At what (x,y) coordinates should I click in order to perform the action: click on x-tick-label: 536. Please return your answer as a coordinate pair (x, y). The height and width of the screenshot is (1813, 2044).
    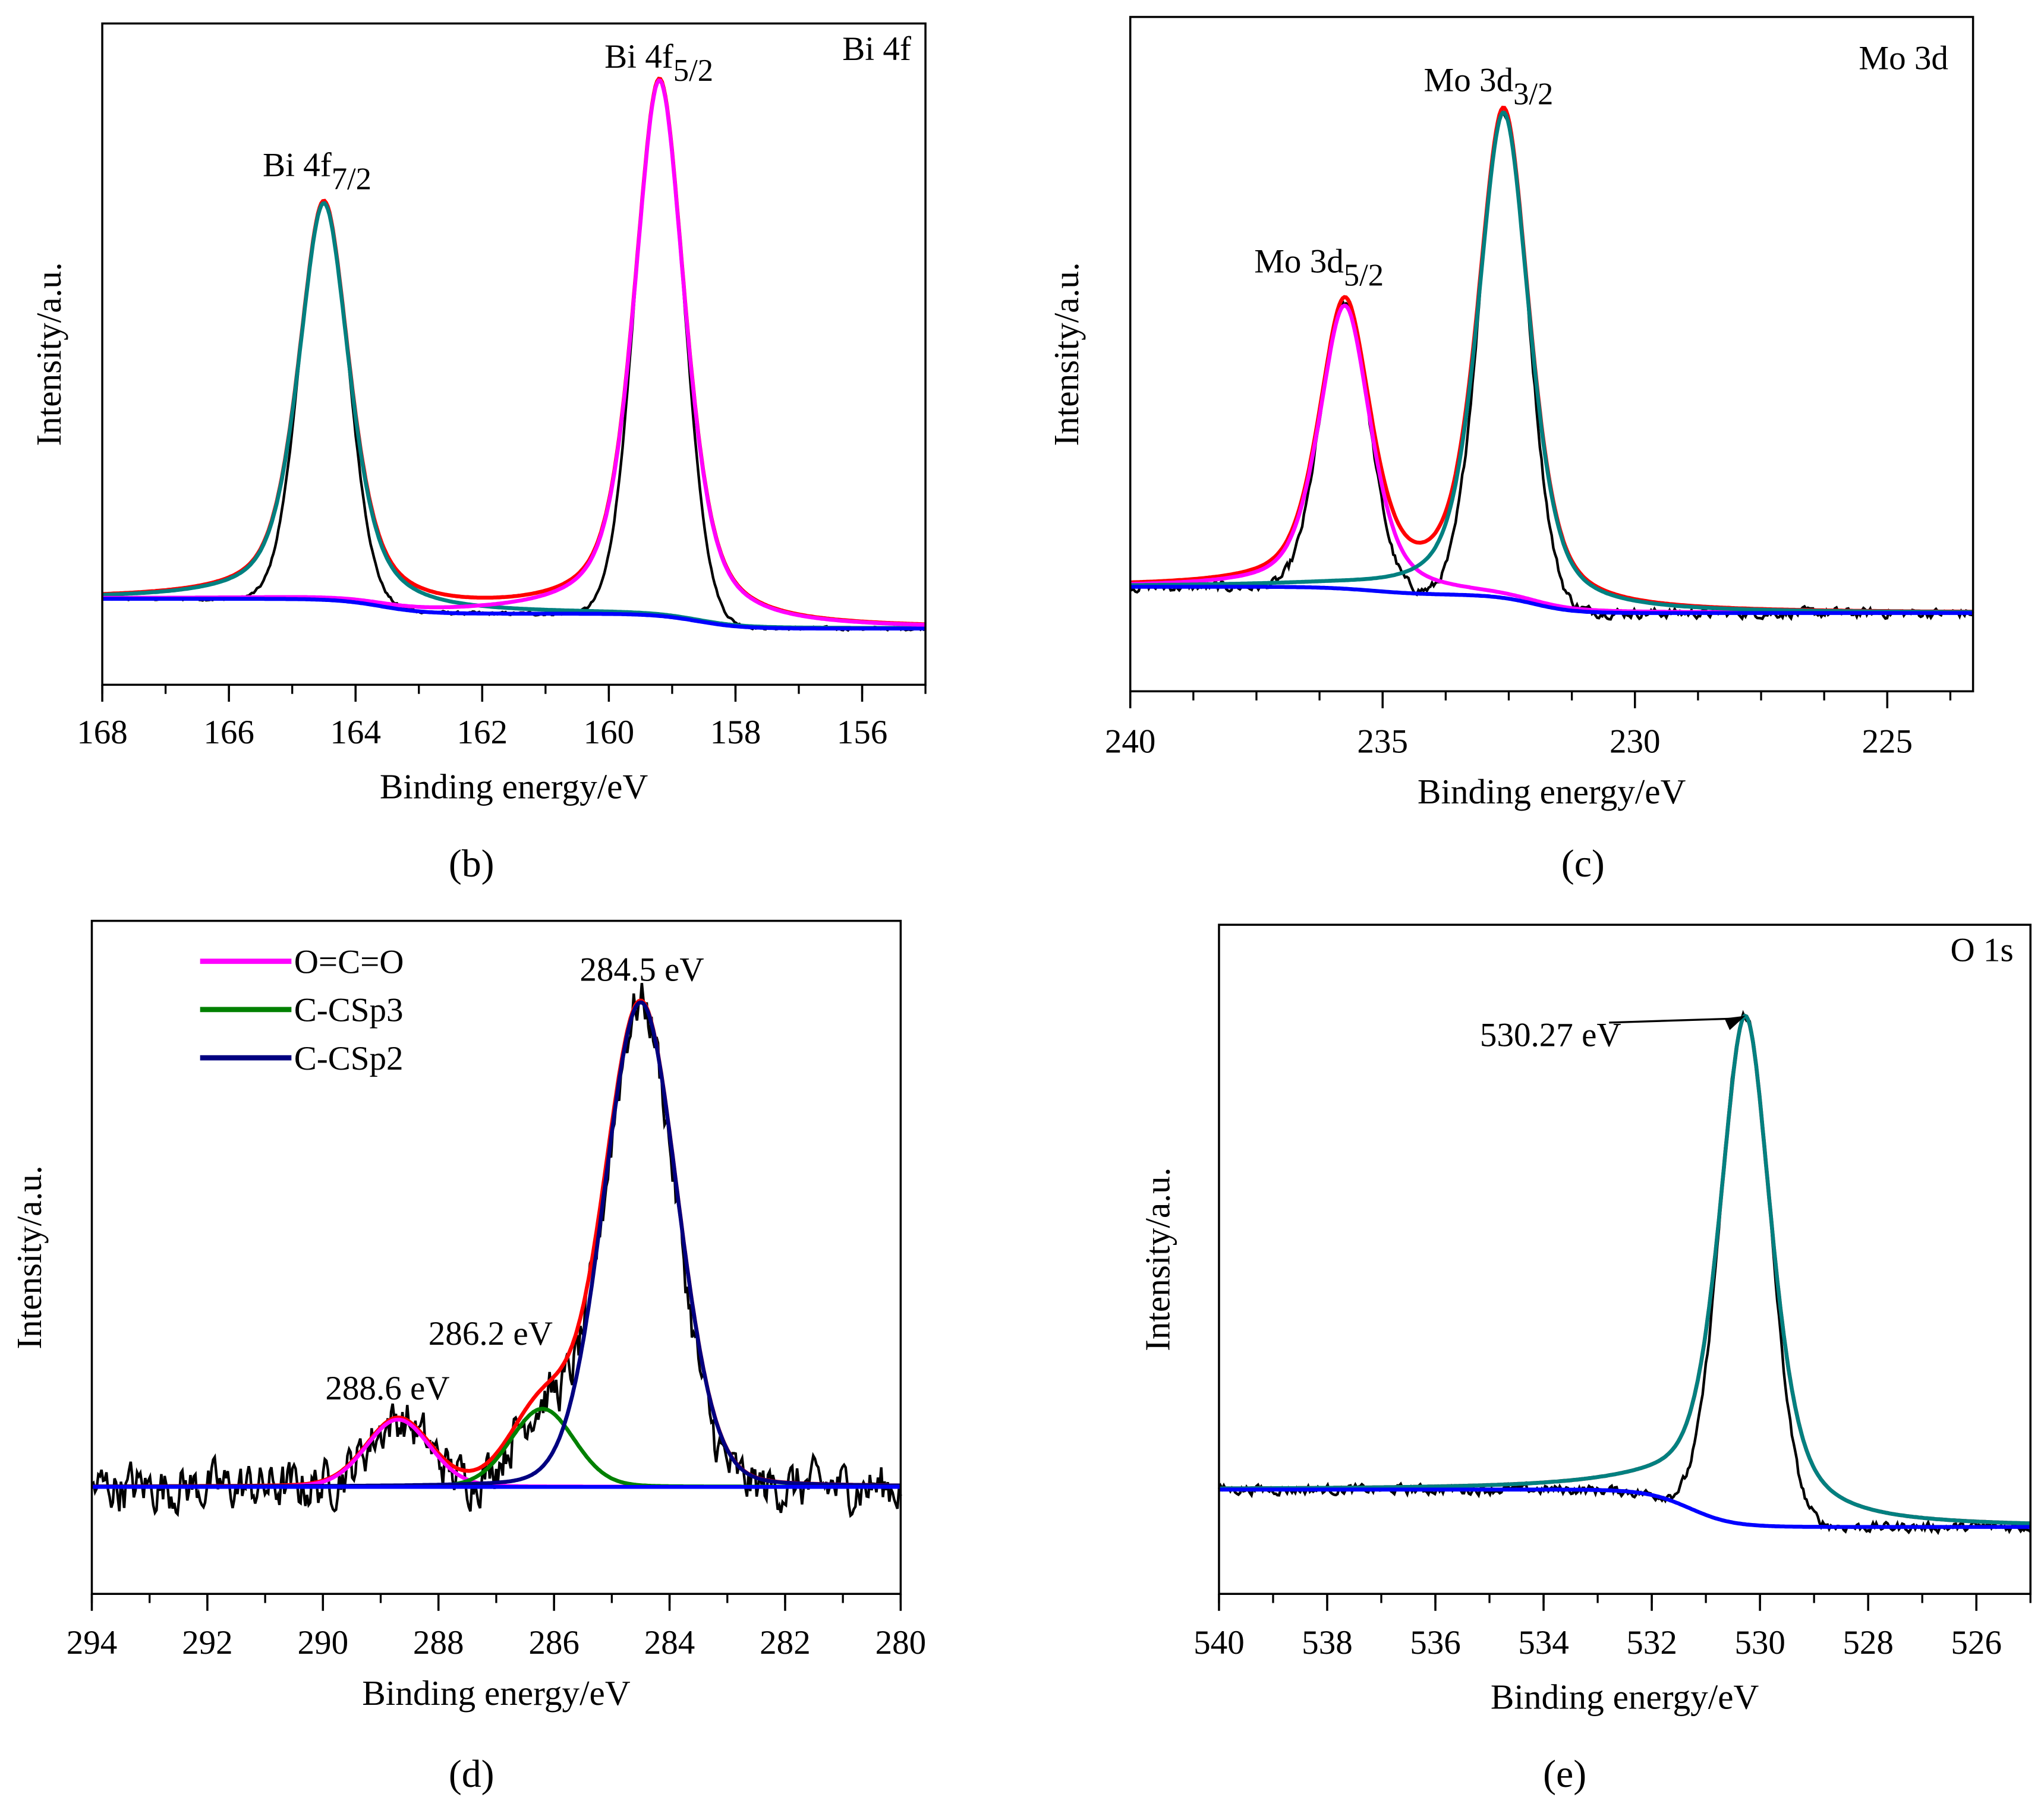
    Looking at the image, I should click on (1435, 1642).